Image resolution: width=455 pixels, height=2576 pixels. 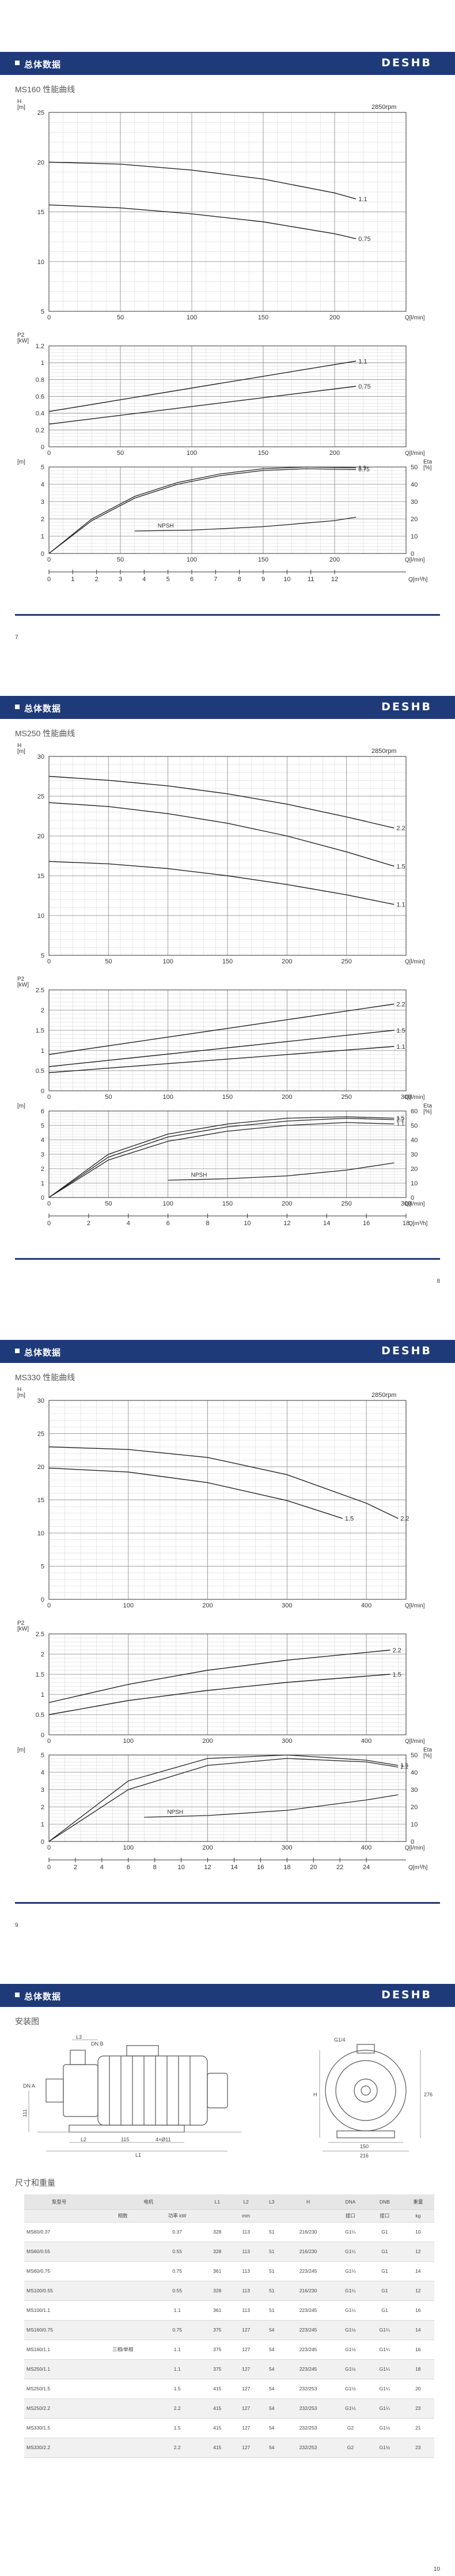 I want to click on table-cell: 361, so click(x=217, y=2310).